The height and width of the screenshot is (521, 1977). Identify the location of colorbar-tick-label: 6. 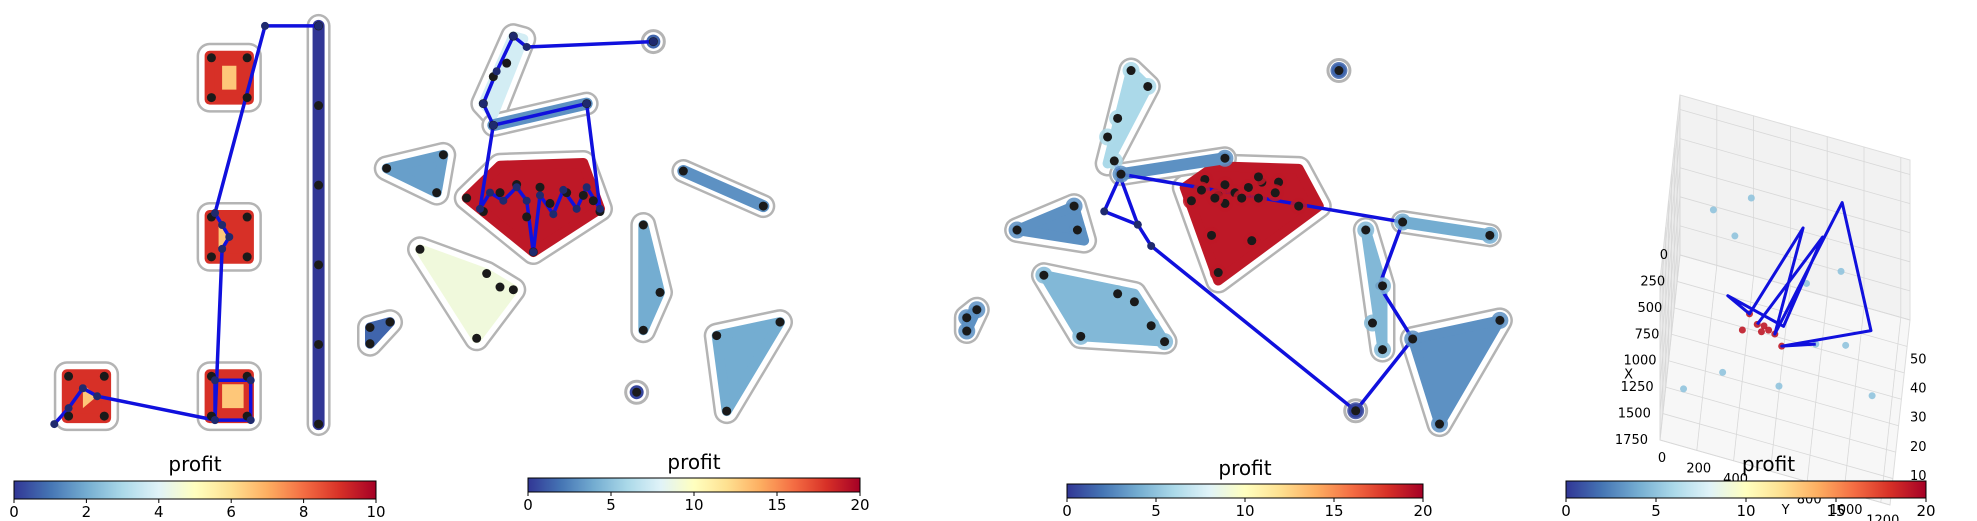
(231, 512).